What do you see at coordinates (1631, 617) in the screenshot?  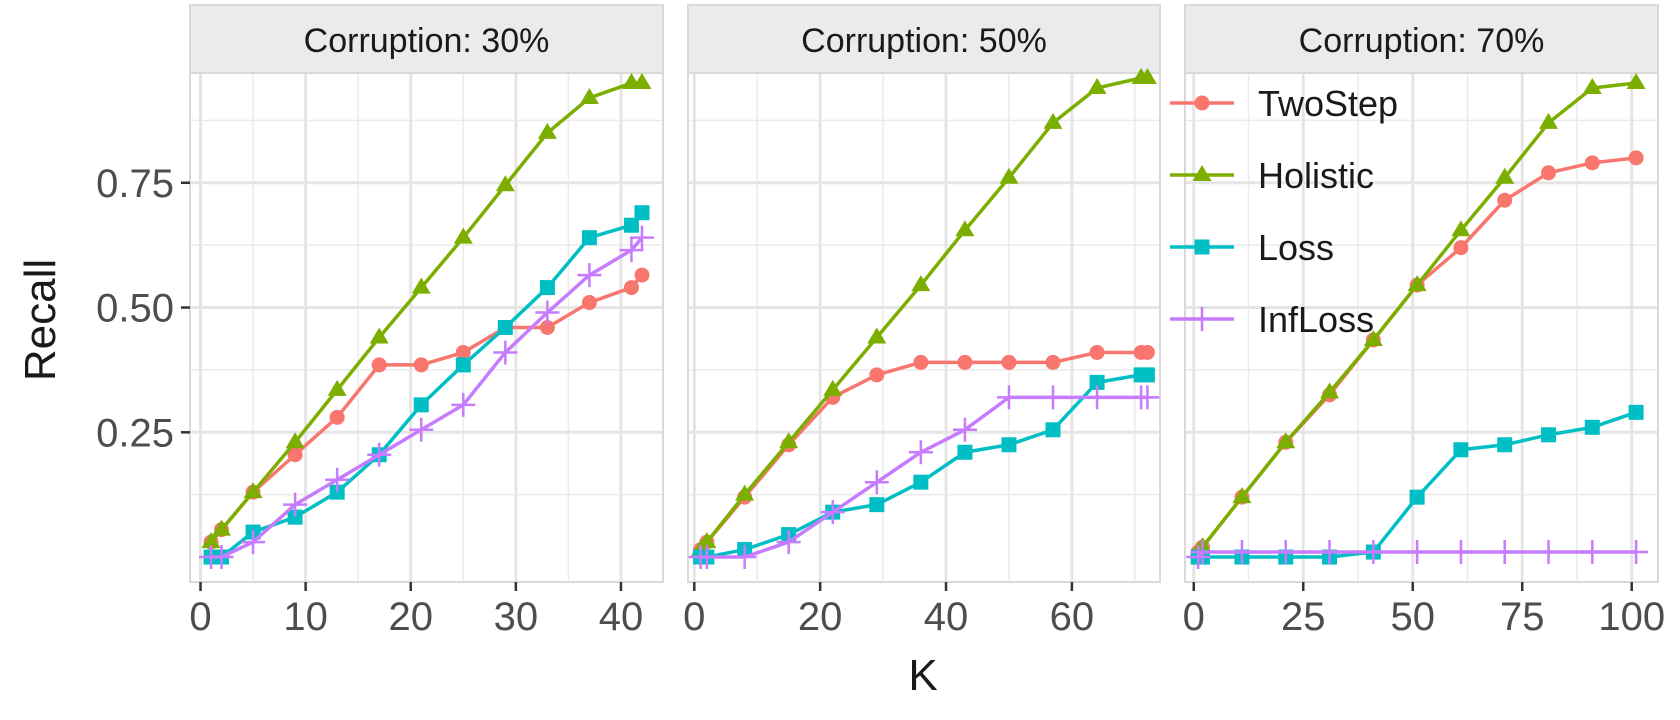 I see `x-tick-label: 100` at bounding box center [1631, 617].